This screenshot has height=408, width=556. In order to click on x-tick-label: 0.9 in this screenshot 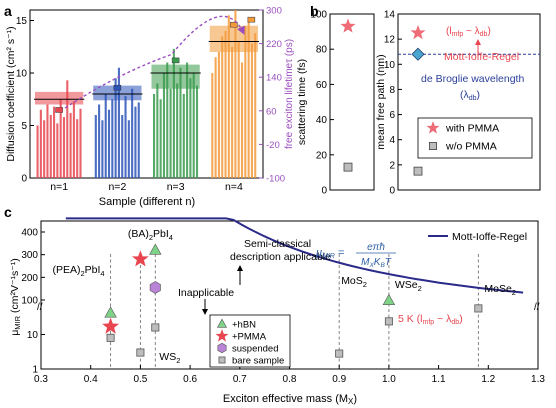, I will do `click(339, 379)`.